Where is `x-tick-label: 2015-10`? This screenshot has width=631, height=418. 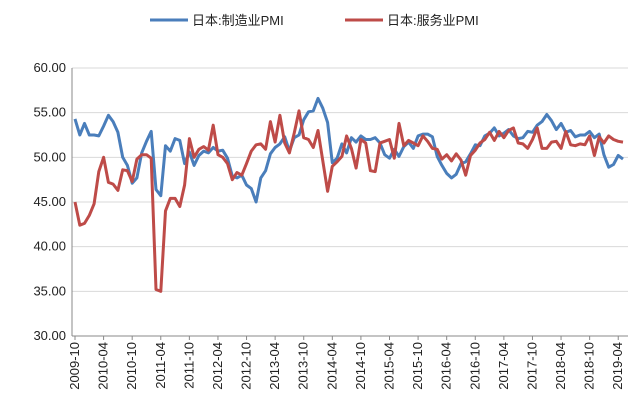 x-tick-label: 2015-10 is located at coordinates (417, 366).